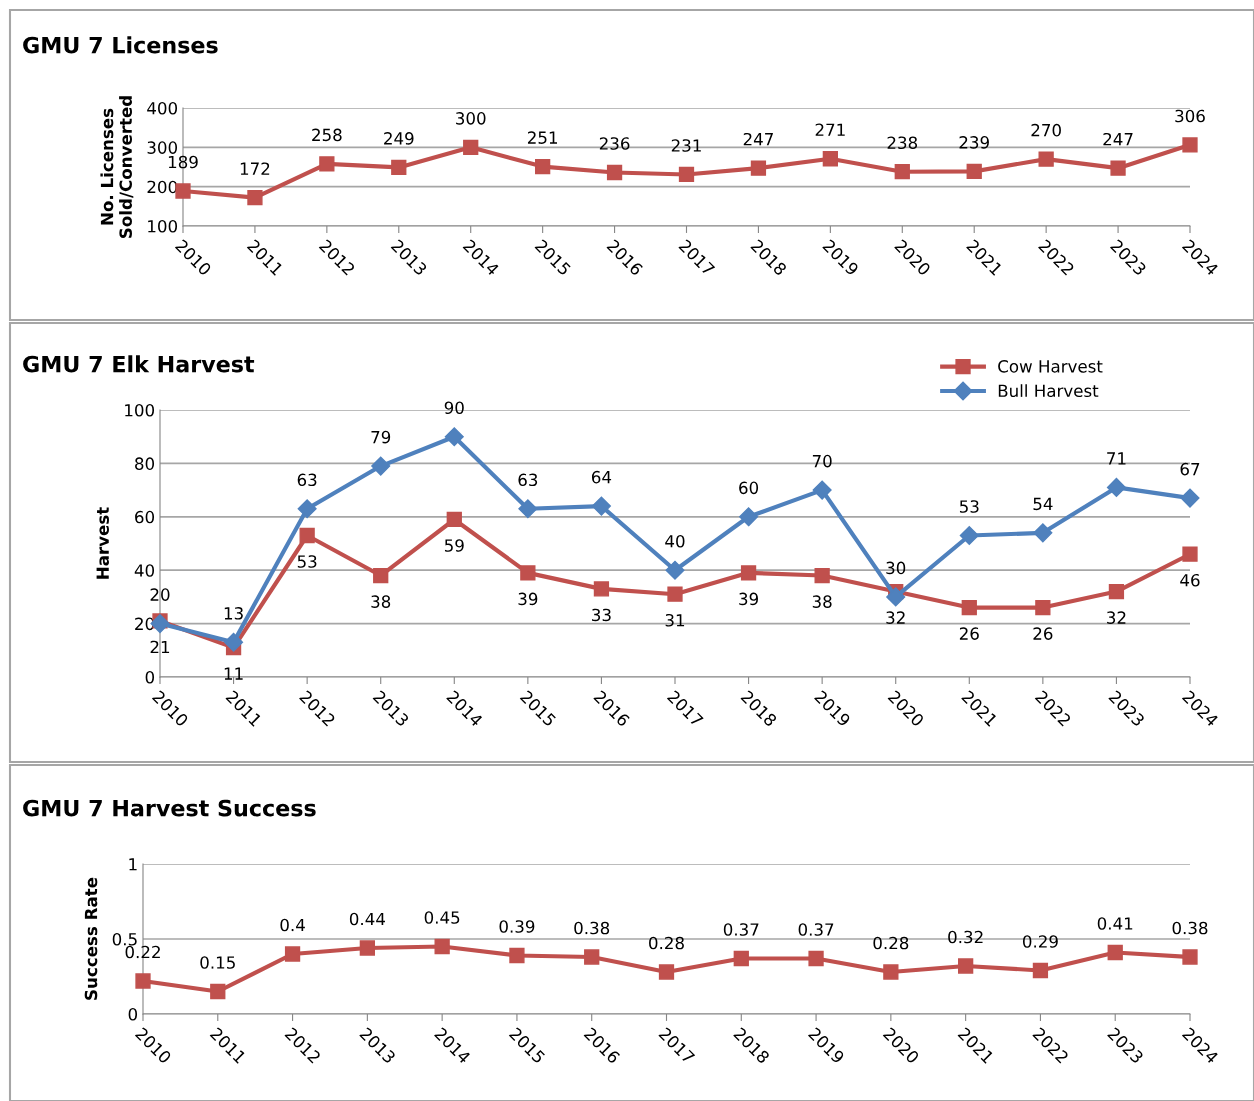  What do you see at coordinates (1116, 458) in the screenshot?
I see `data-label: 71` at bounding box center [1116, 458].